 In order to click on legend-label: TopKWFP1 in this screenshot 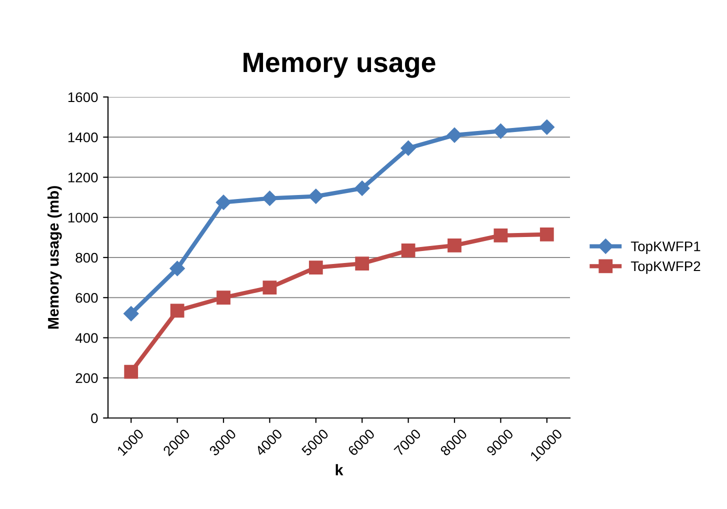, I will do `click(665, 248)`.